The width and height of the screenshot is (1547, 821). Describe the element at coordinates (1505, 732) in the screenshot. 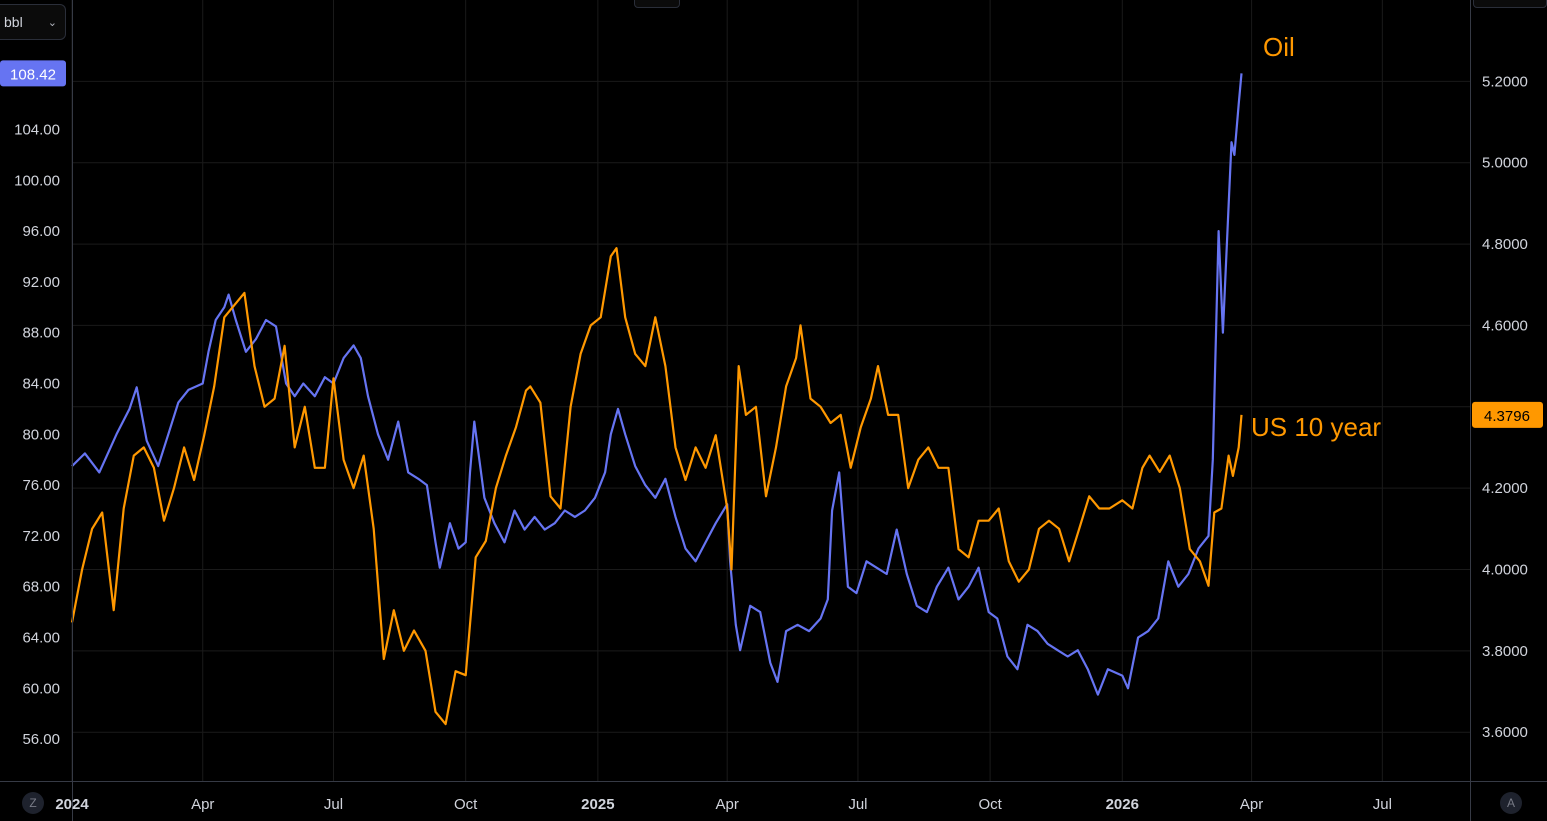

I see `right-tick-label: 3.6000` at that location.